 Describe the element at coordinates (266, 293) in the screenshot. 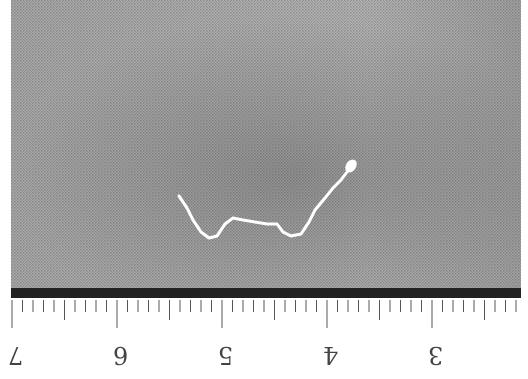

I see `ruler-edge` at that location.